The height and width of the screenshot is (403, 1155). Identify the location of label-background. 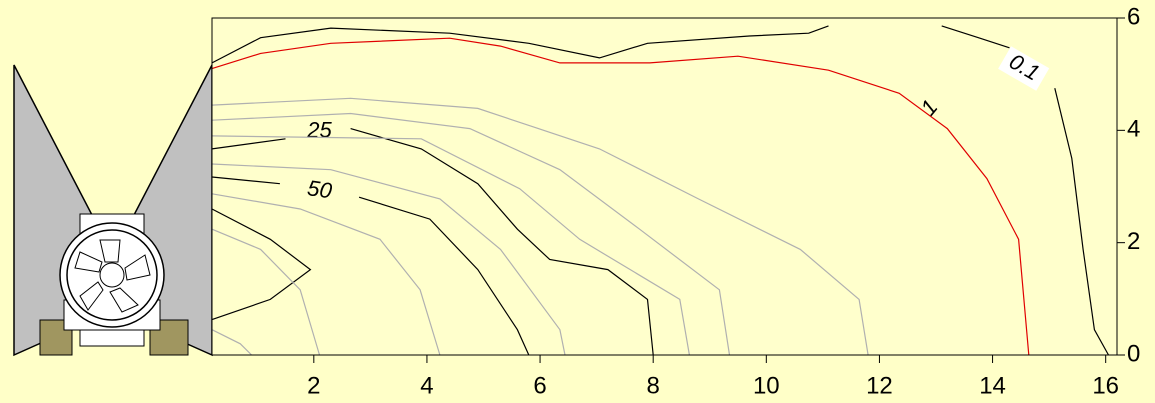
(1024, 68).